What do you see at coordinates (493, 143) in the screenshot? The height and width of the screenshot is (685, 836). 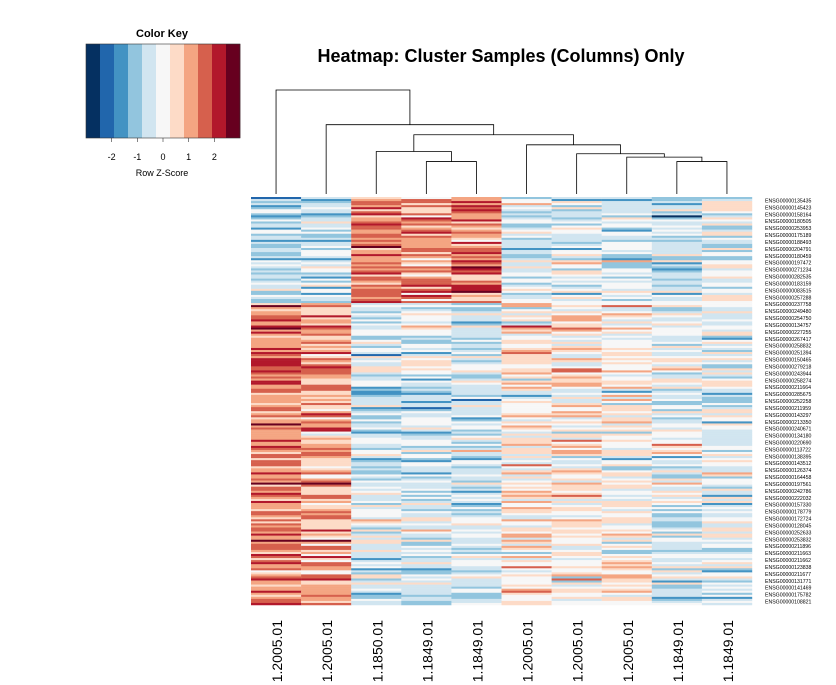 I see `dendrogram-branch` at bounding box center [493, 143].